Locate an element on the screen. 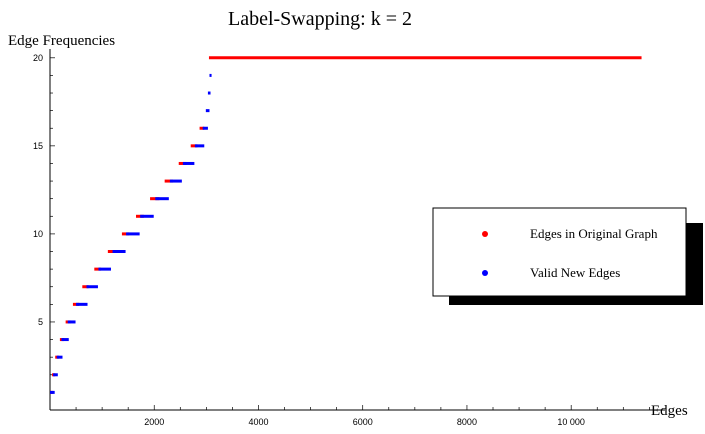 The width and height of the screenshot is (705, 434). y-tick-label: 5 is located at coordinates (40, 322).